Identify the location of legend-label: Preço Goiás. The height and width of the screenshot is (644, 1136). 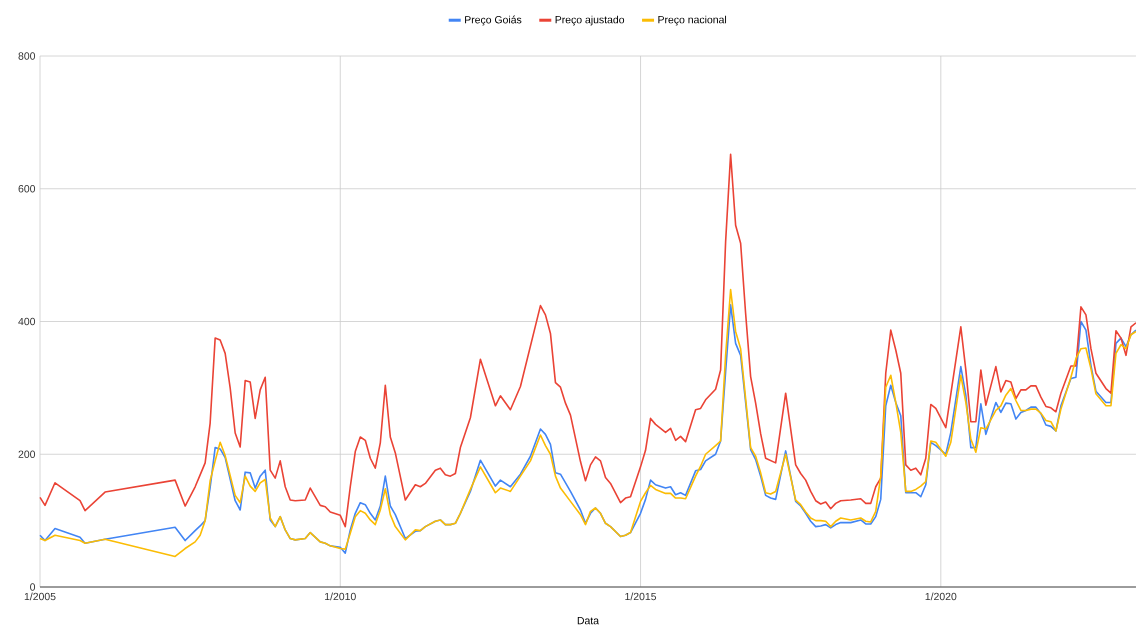
(493, 20).